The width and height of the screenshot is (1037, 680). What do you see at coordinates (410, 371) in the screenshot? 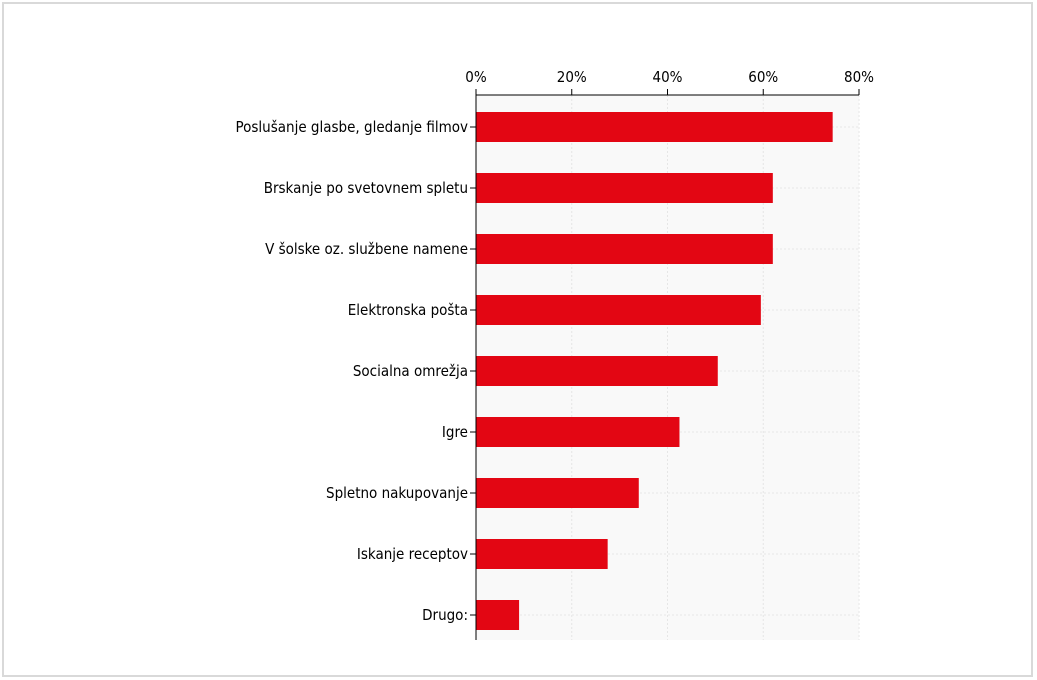
I see `category-label: Socialna omrežja` at bounding box center [410, 371].